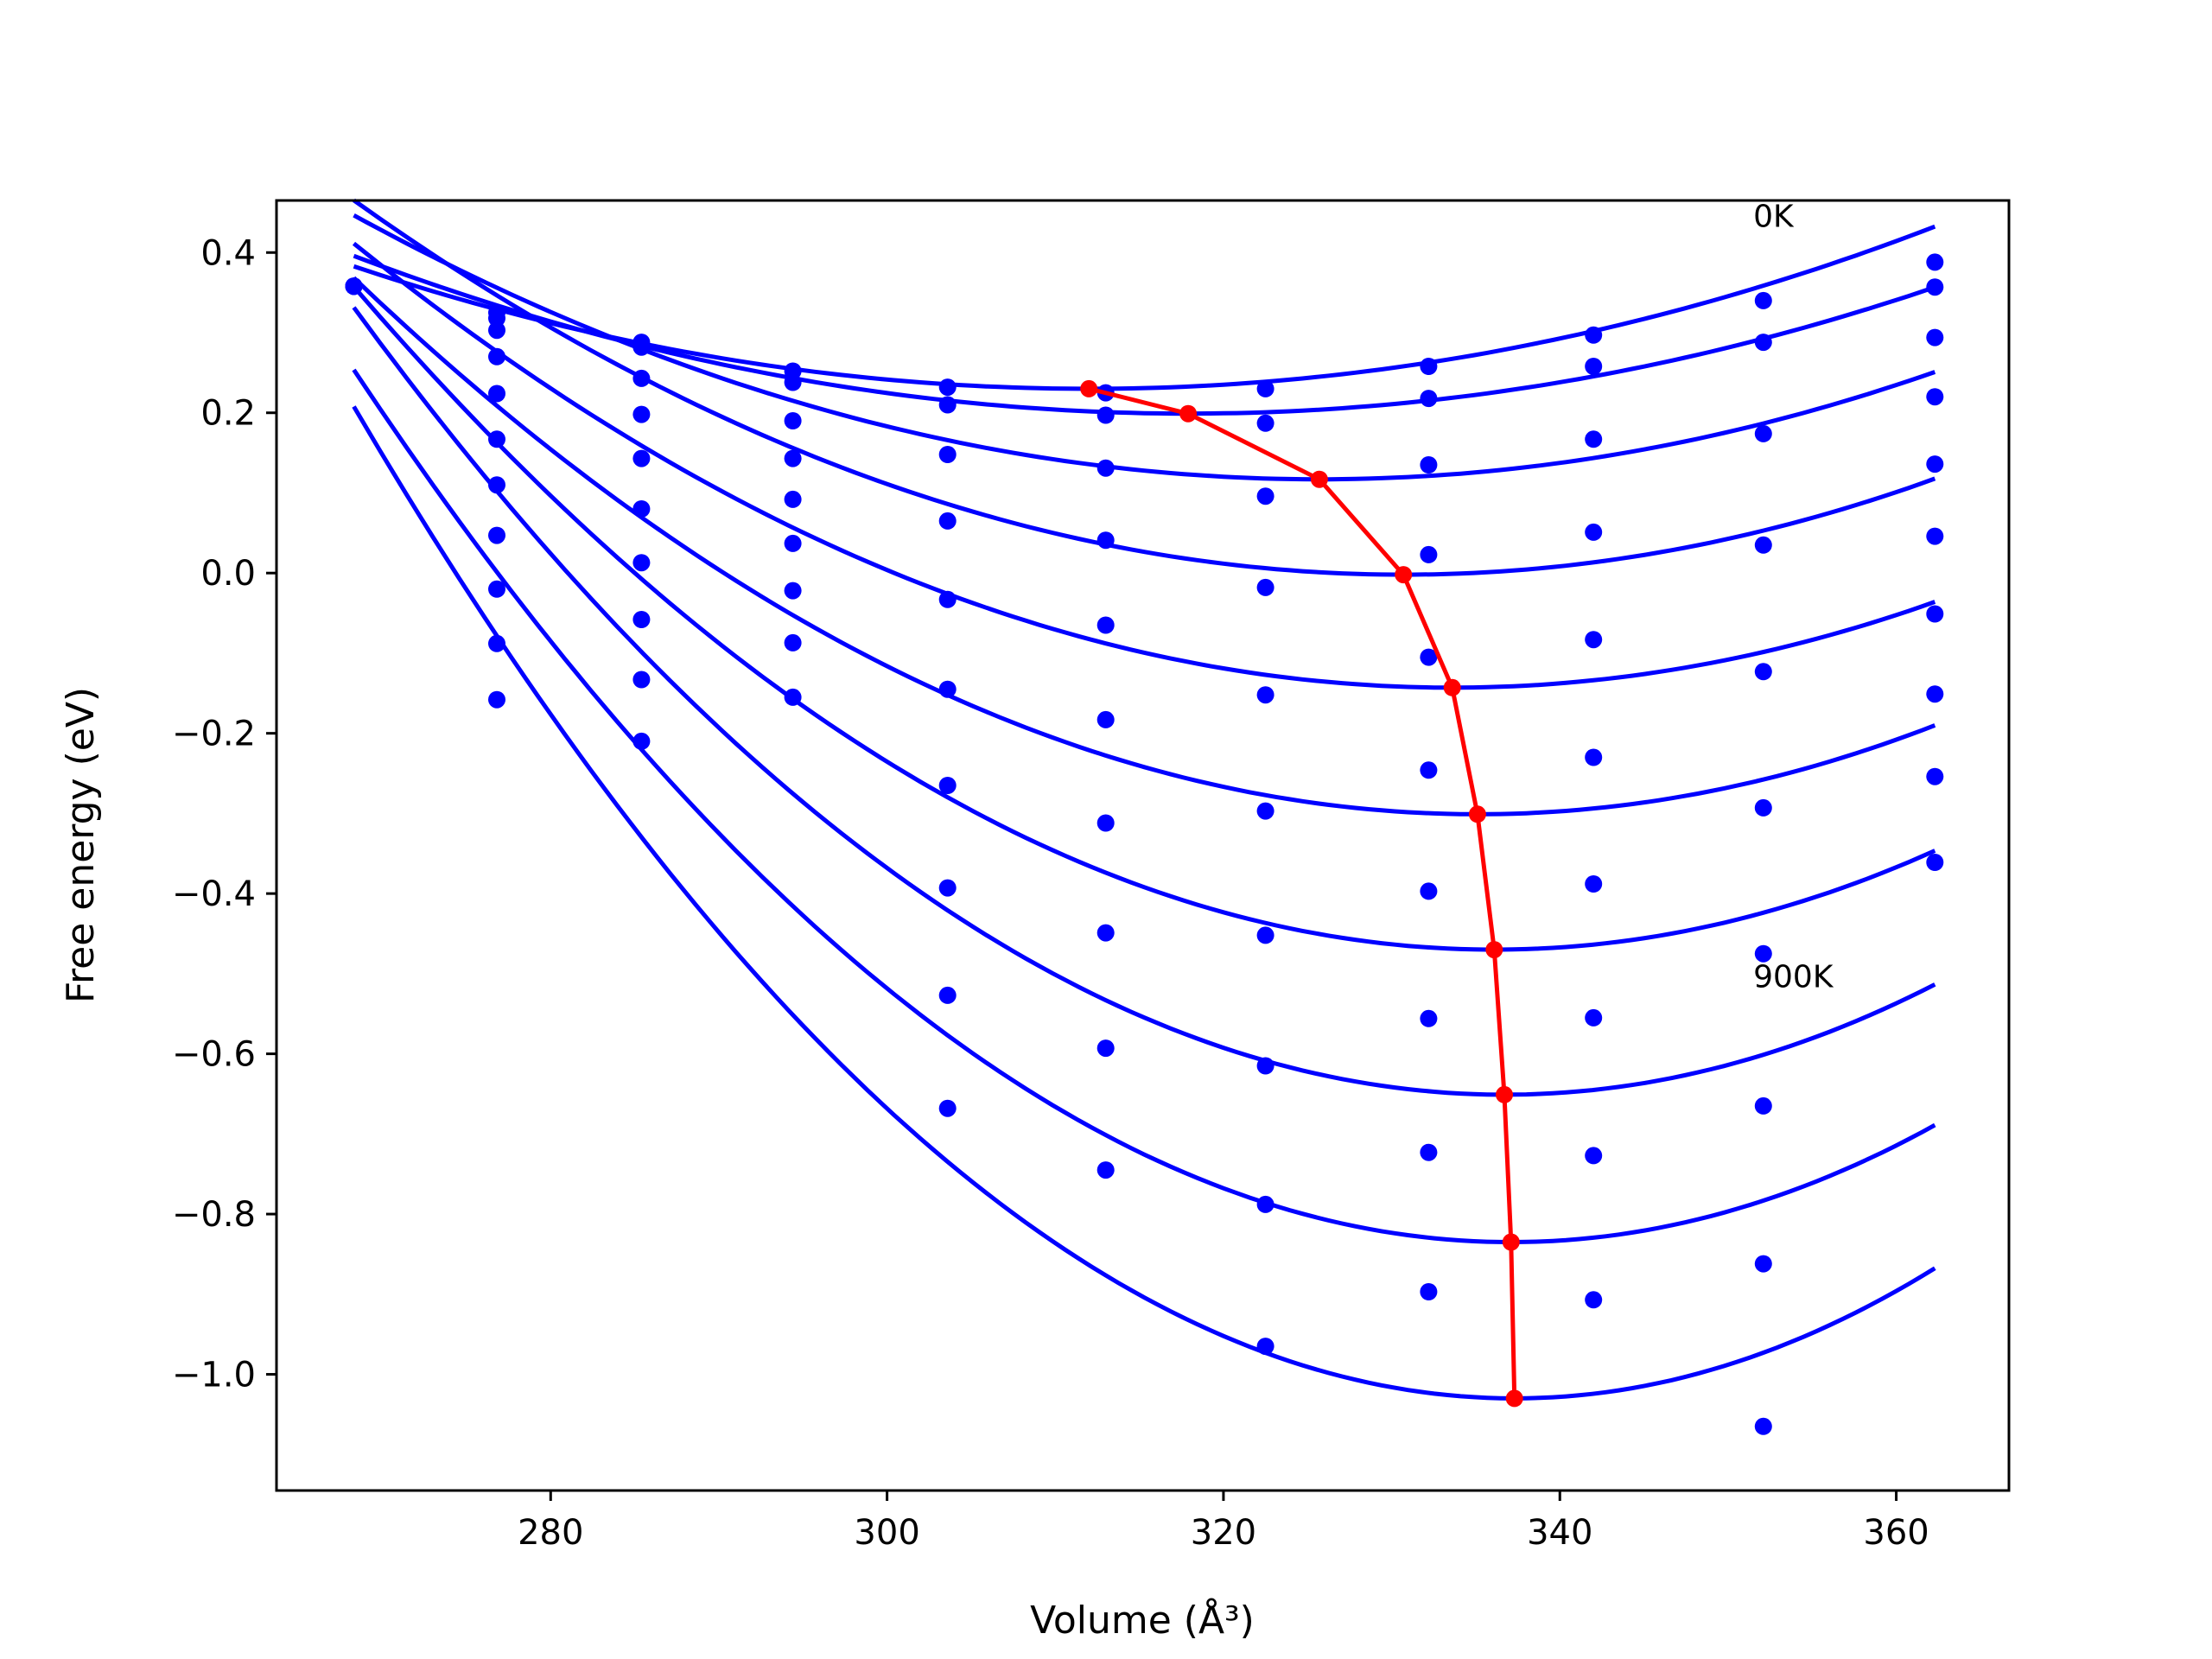  Describe the element at coordinates (550, 1533) in the screenshot. I see `x-tick-label-0: 280` at that location.